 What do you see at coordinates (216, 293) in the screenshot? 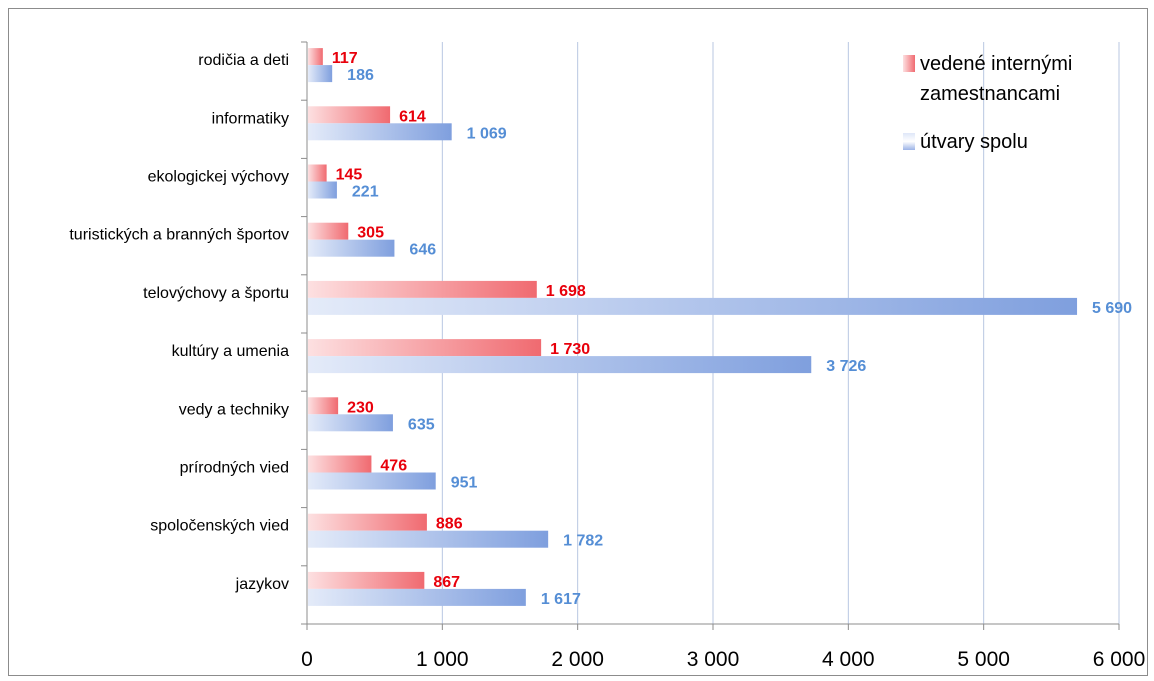
I see `category-label: telovýchovy a športu` at bounding box center [216, 293].